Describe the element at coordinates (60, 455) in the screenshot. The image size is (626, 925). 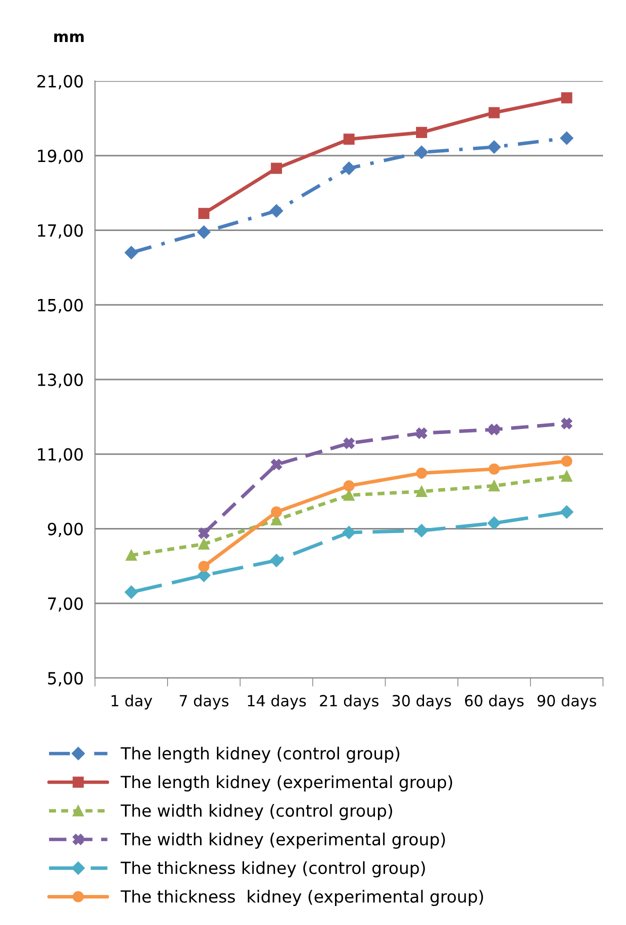
I see `y-tick-label: 11,00` at that location.